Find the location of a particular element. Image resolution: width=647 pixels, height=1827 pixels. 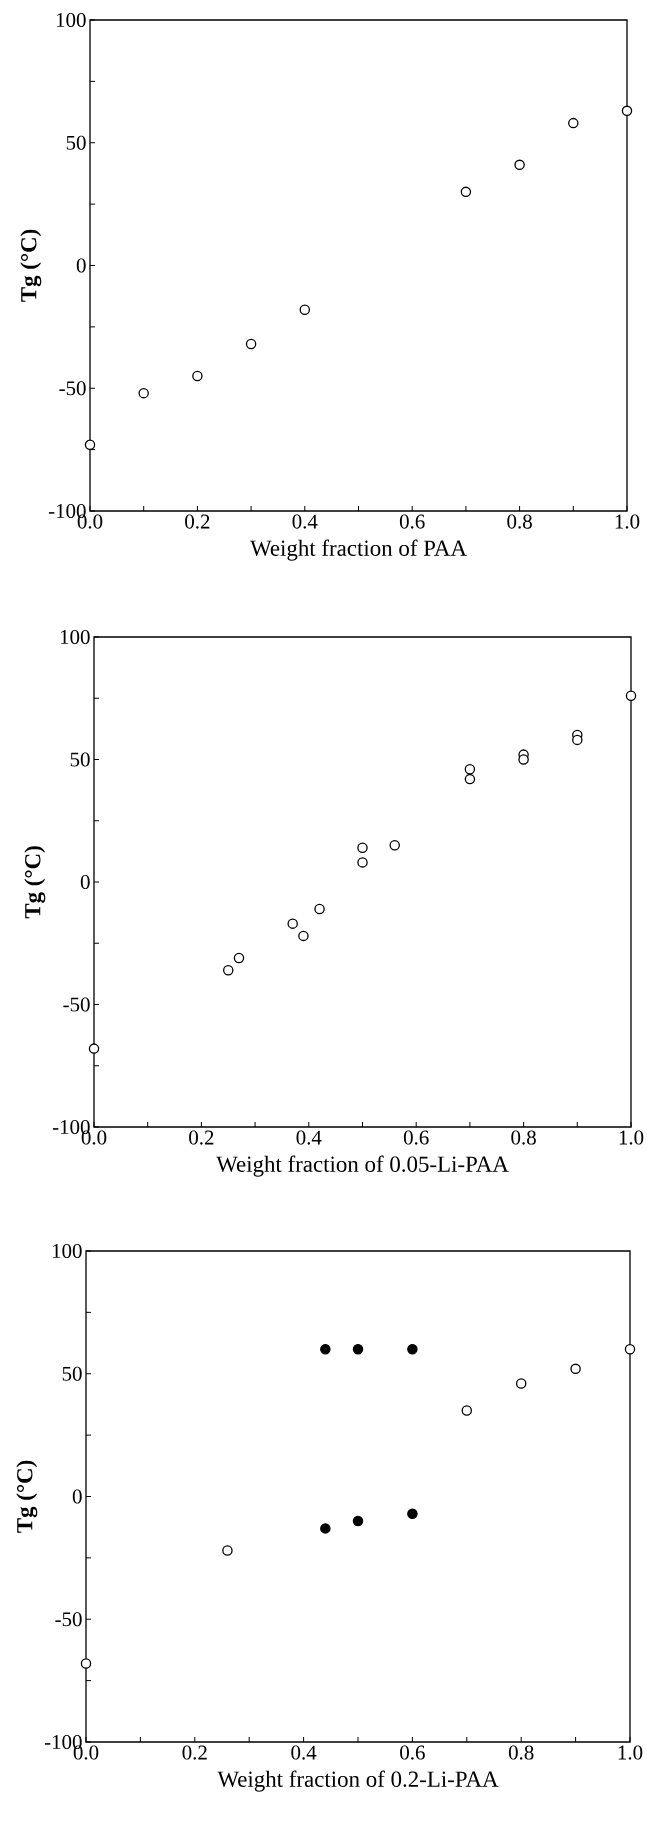

x-axis-title: Weight fraction of PAA is located at coordinates (358, 550).